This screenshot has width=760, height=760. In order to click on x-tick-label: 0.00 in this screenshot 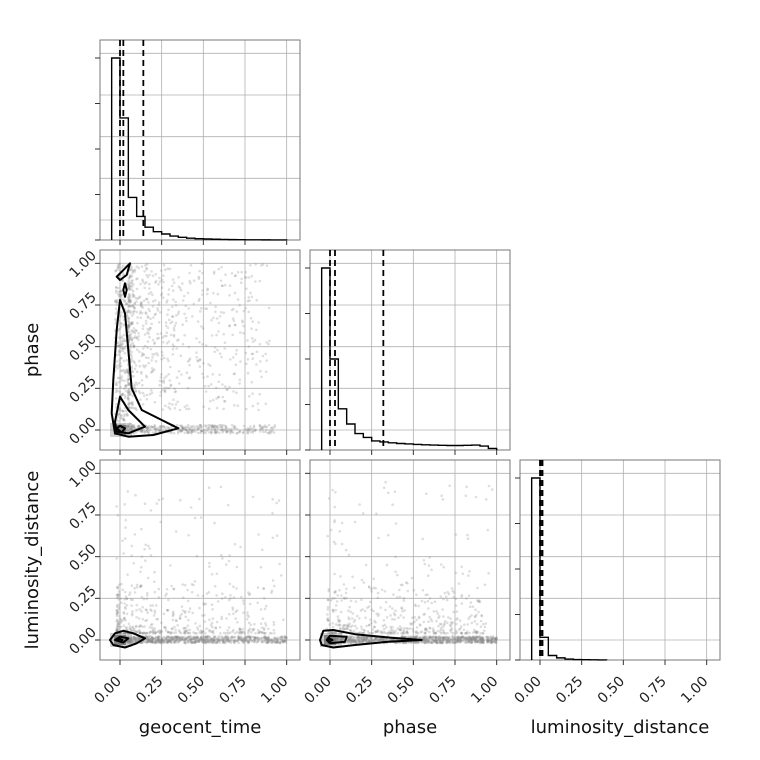, I will do `click(107, 690)`.